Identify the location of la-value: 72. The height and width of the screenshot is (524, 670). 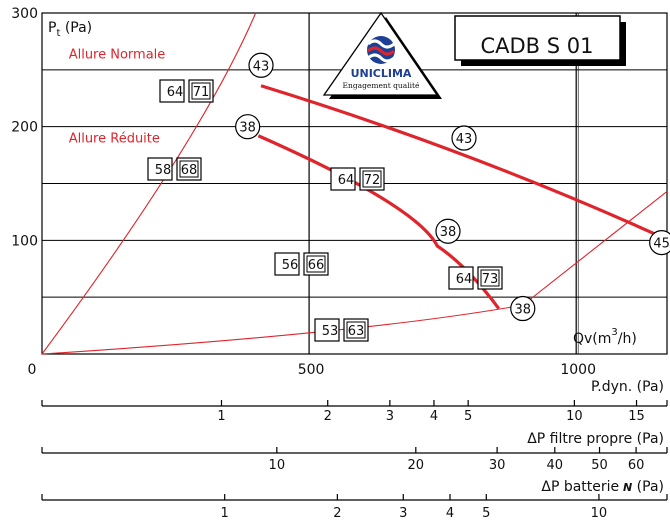
(372, 180).